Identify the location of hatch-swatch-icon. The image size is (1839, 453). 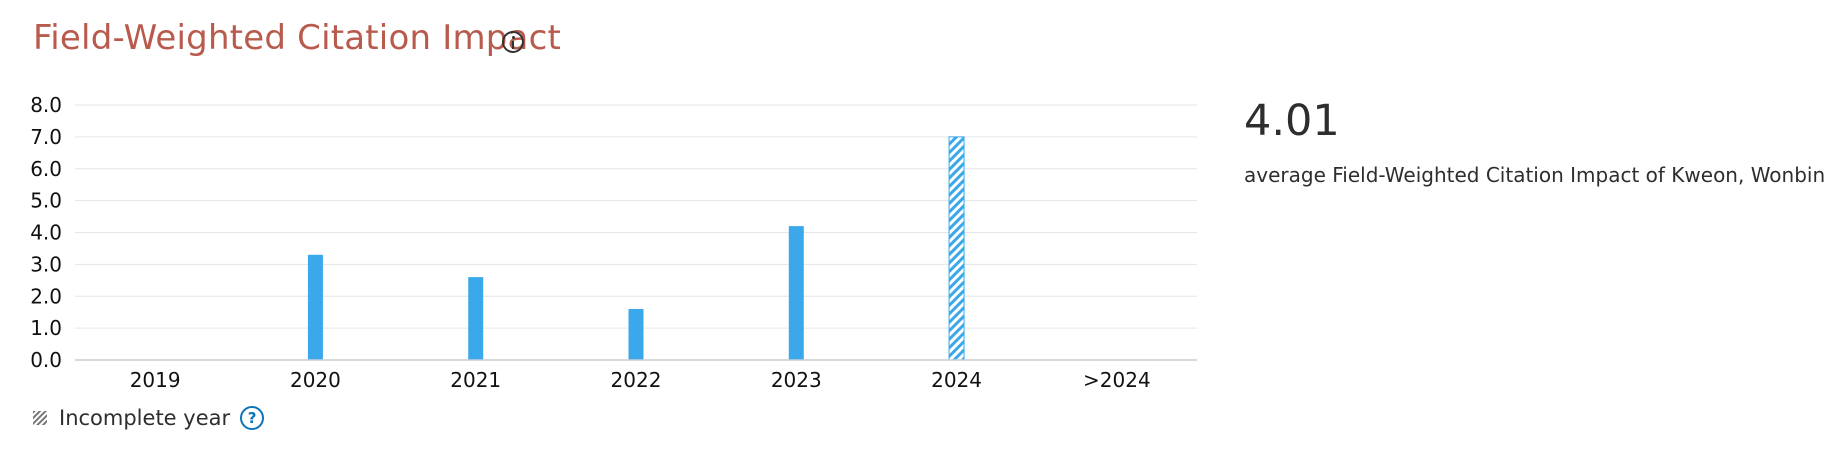
(40, 418).